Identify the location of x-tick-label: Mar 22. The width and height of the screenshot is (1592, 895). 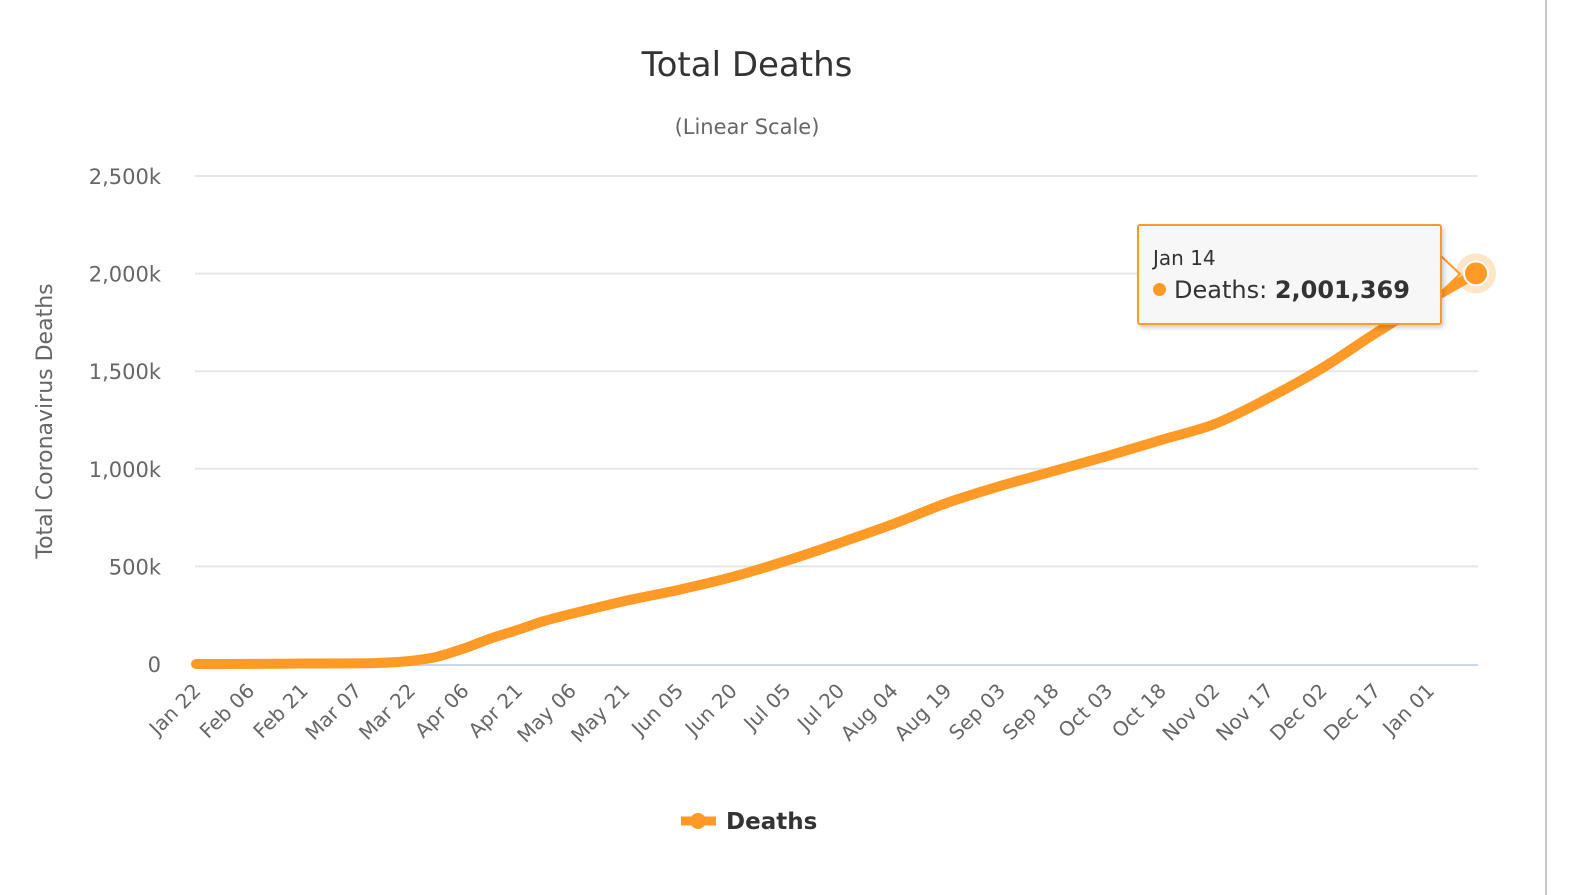
(387, 712).